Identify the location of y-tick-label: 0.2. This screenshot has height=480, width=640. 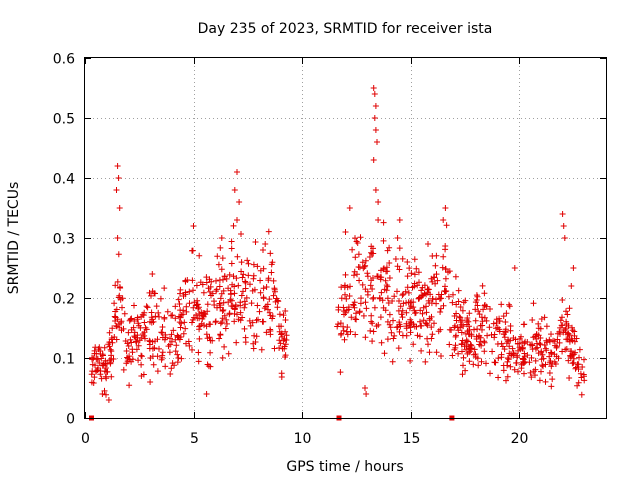
(64, 300).